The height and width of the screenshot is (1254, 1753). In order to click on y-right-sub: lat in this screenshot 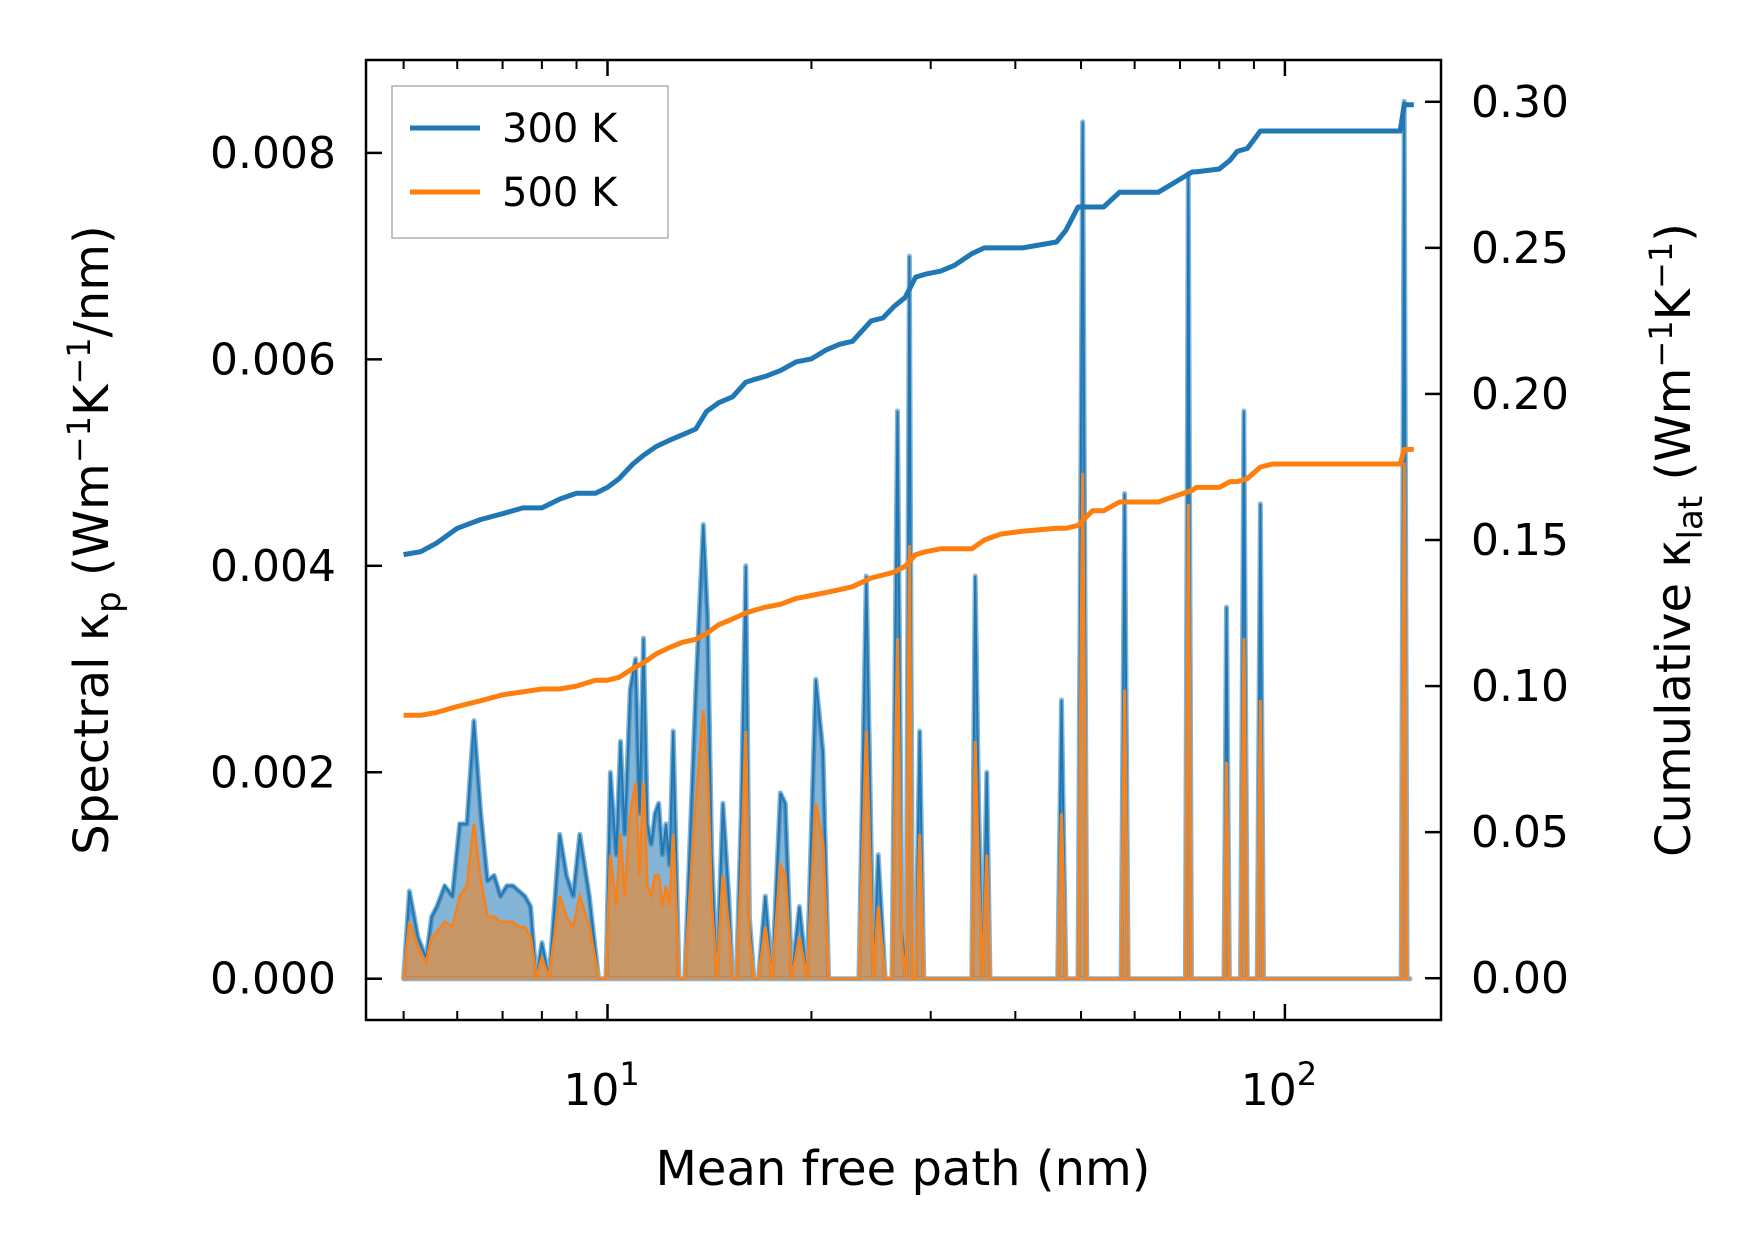, I will do `click(1691, 518)`.